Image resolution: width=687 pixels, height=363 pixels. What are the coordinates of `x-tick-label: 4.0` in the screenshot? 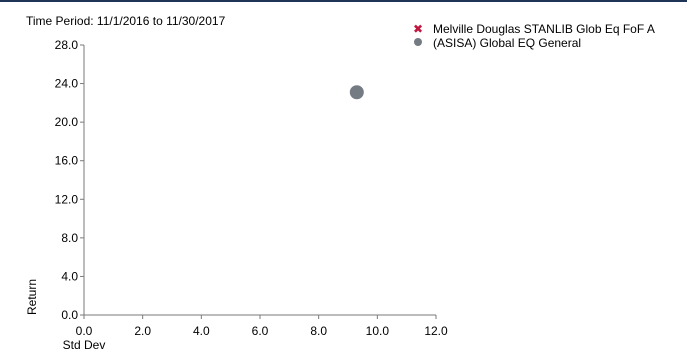 It's located at (201, 331).